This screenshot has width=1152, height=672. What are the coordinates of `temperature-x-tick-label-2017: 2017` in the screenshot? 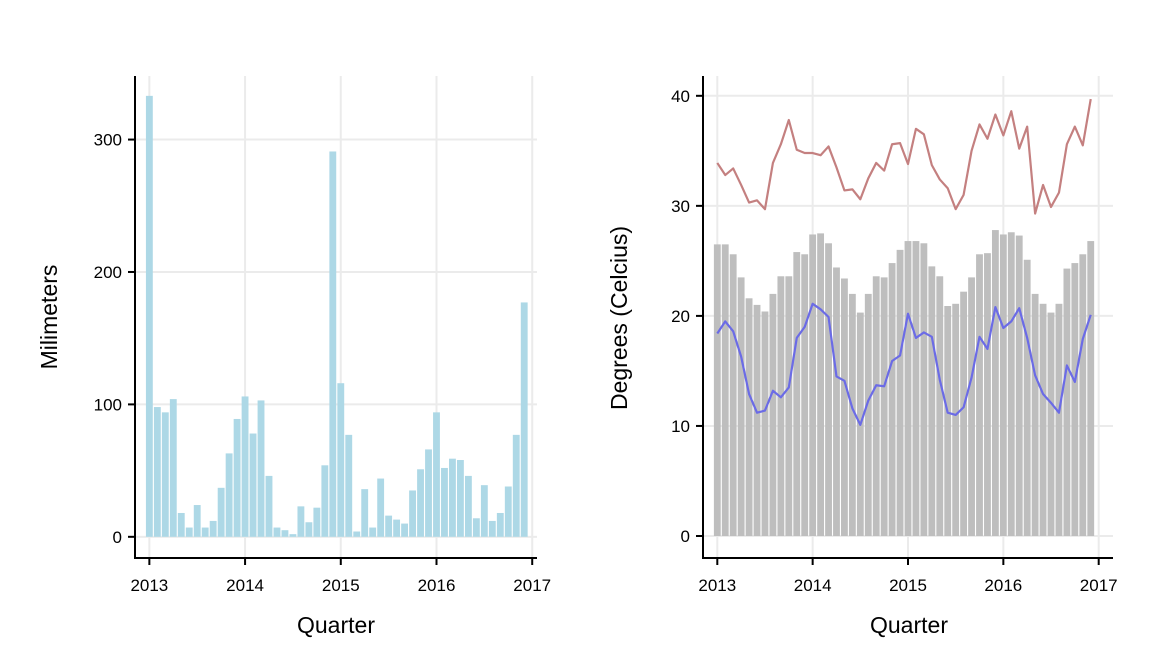 It's located at (1099, 585).